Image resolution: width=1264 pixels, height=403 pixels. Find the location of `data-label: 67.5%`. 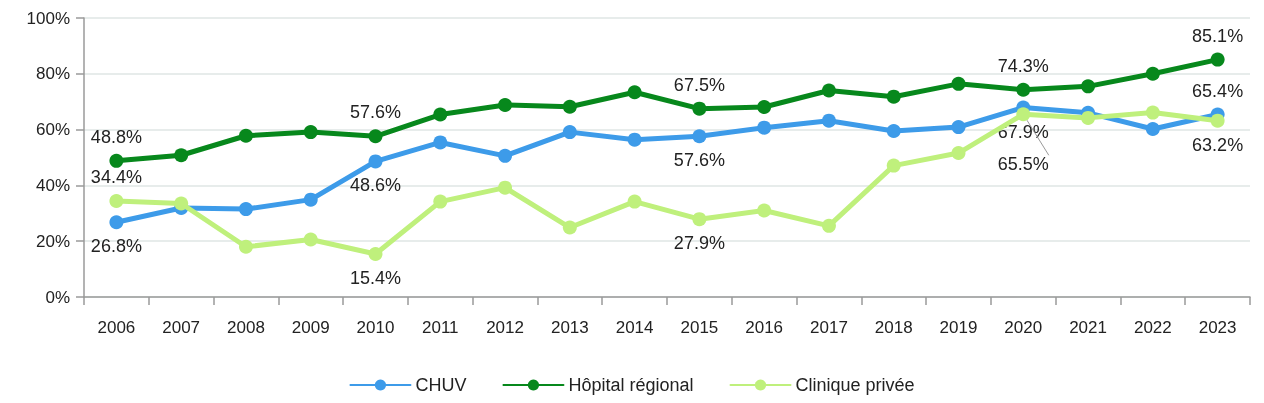

data-label: 67.5% is located at coordinates (699, 84).